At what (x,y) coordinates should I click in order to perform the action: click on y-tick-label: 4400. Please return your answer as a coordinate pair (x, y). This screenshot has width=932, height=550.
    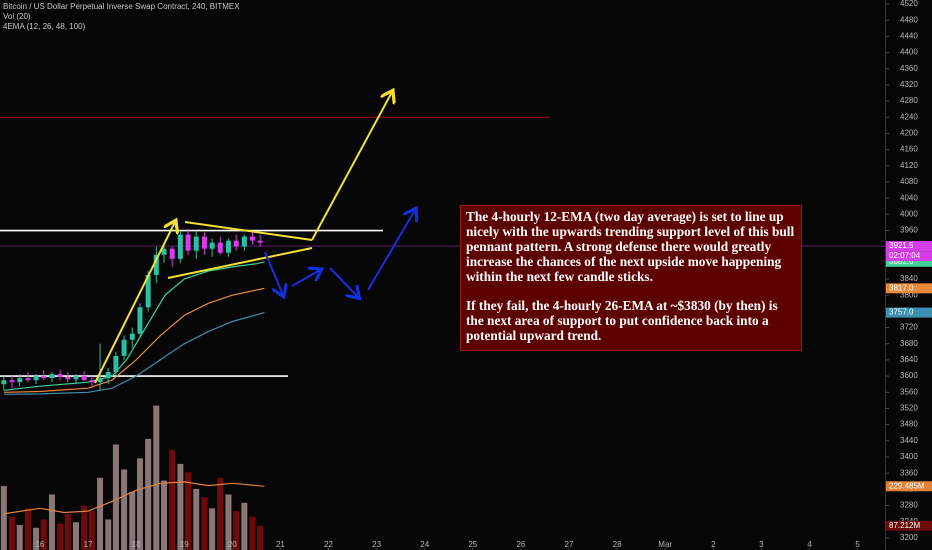
    Looking at the image, I should click on (909, 52).